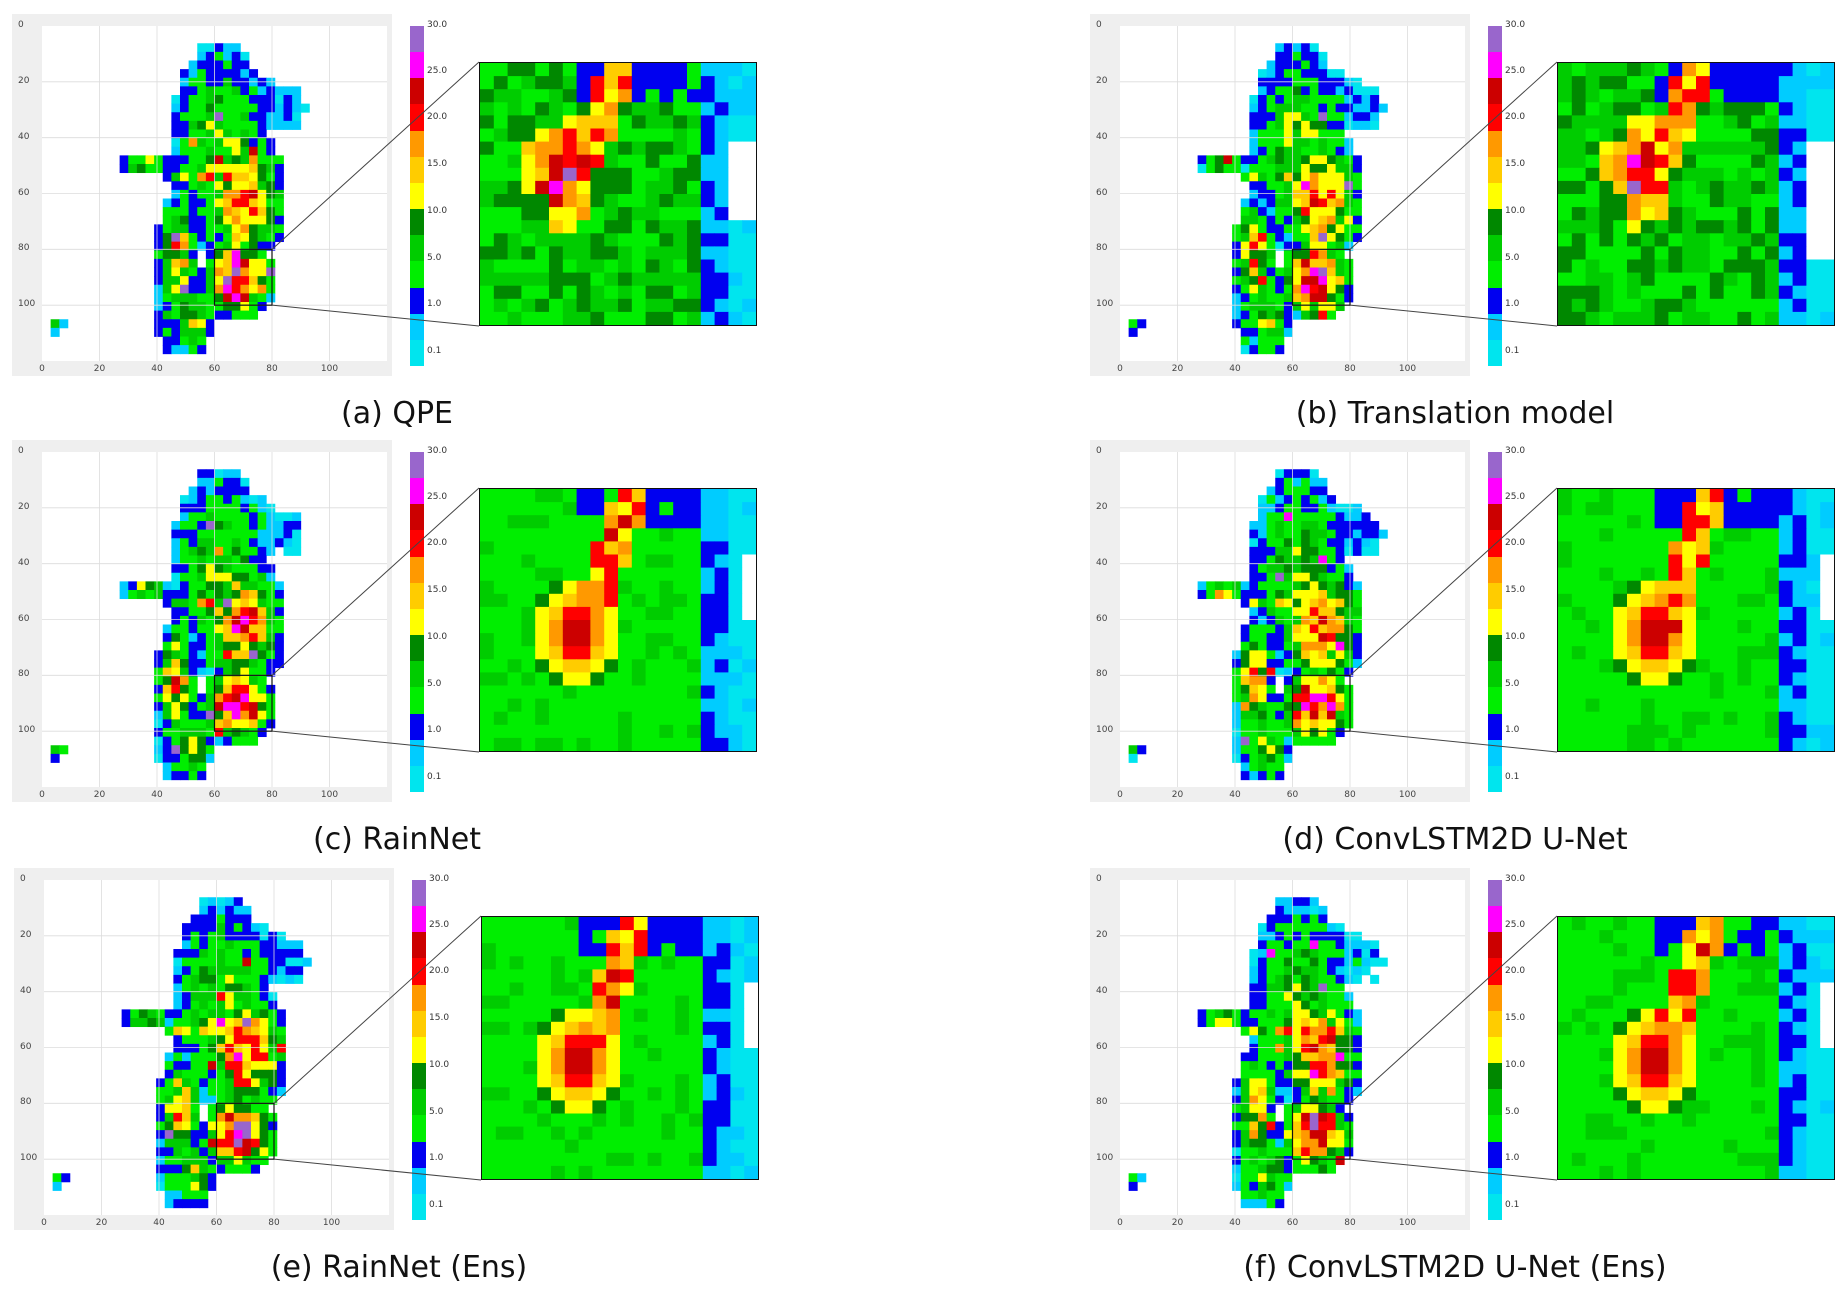 Image resolution: width=1839 pixels, height=1289 pixels. I want to click on y-tick-label: 40, so click(26, 990).